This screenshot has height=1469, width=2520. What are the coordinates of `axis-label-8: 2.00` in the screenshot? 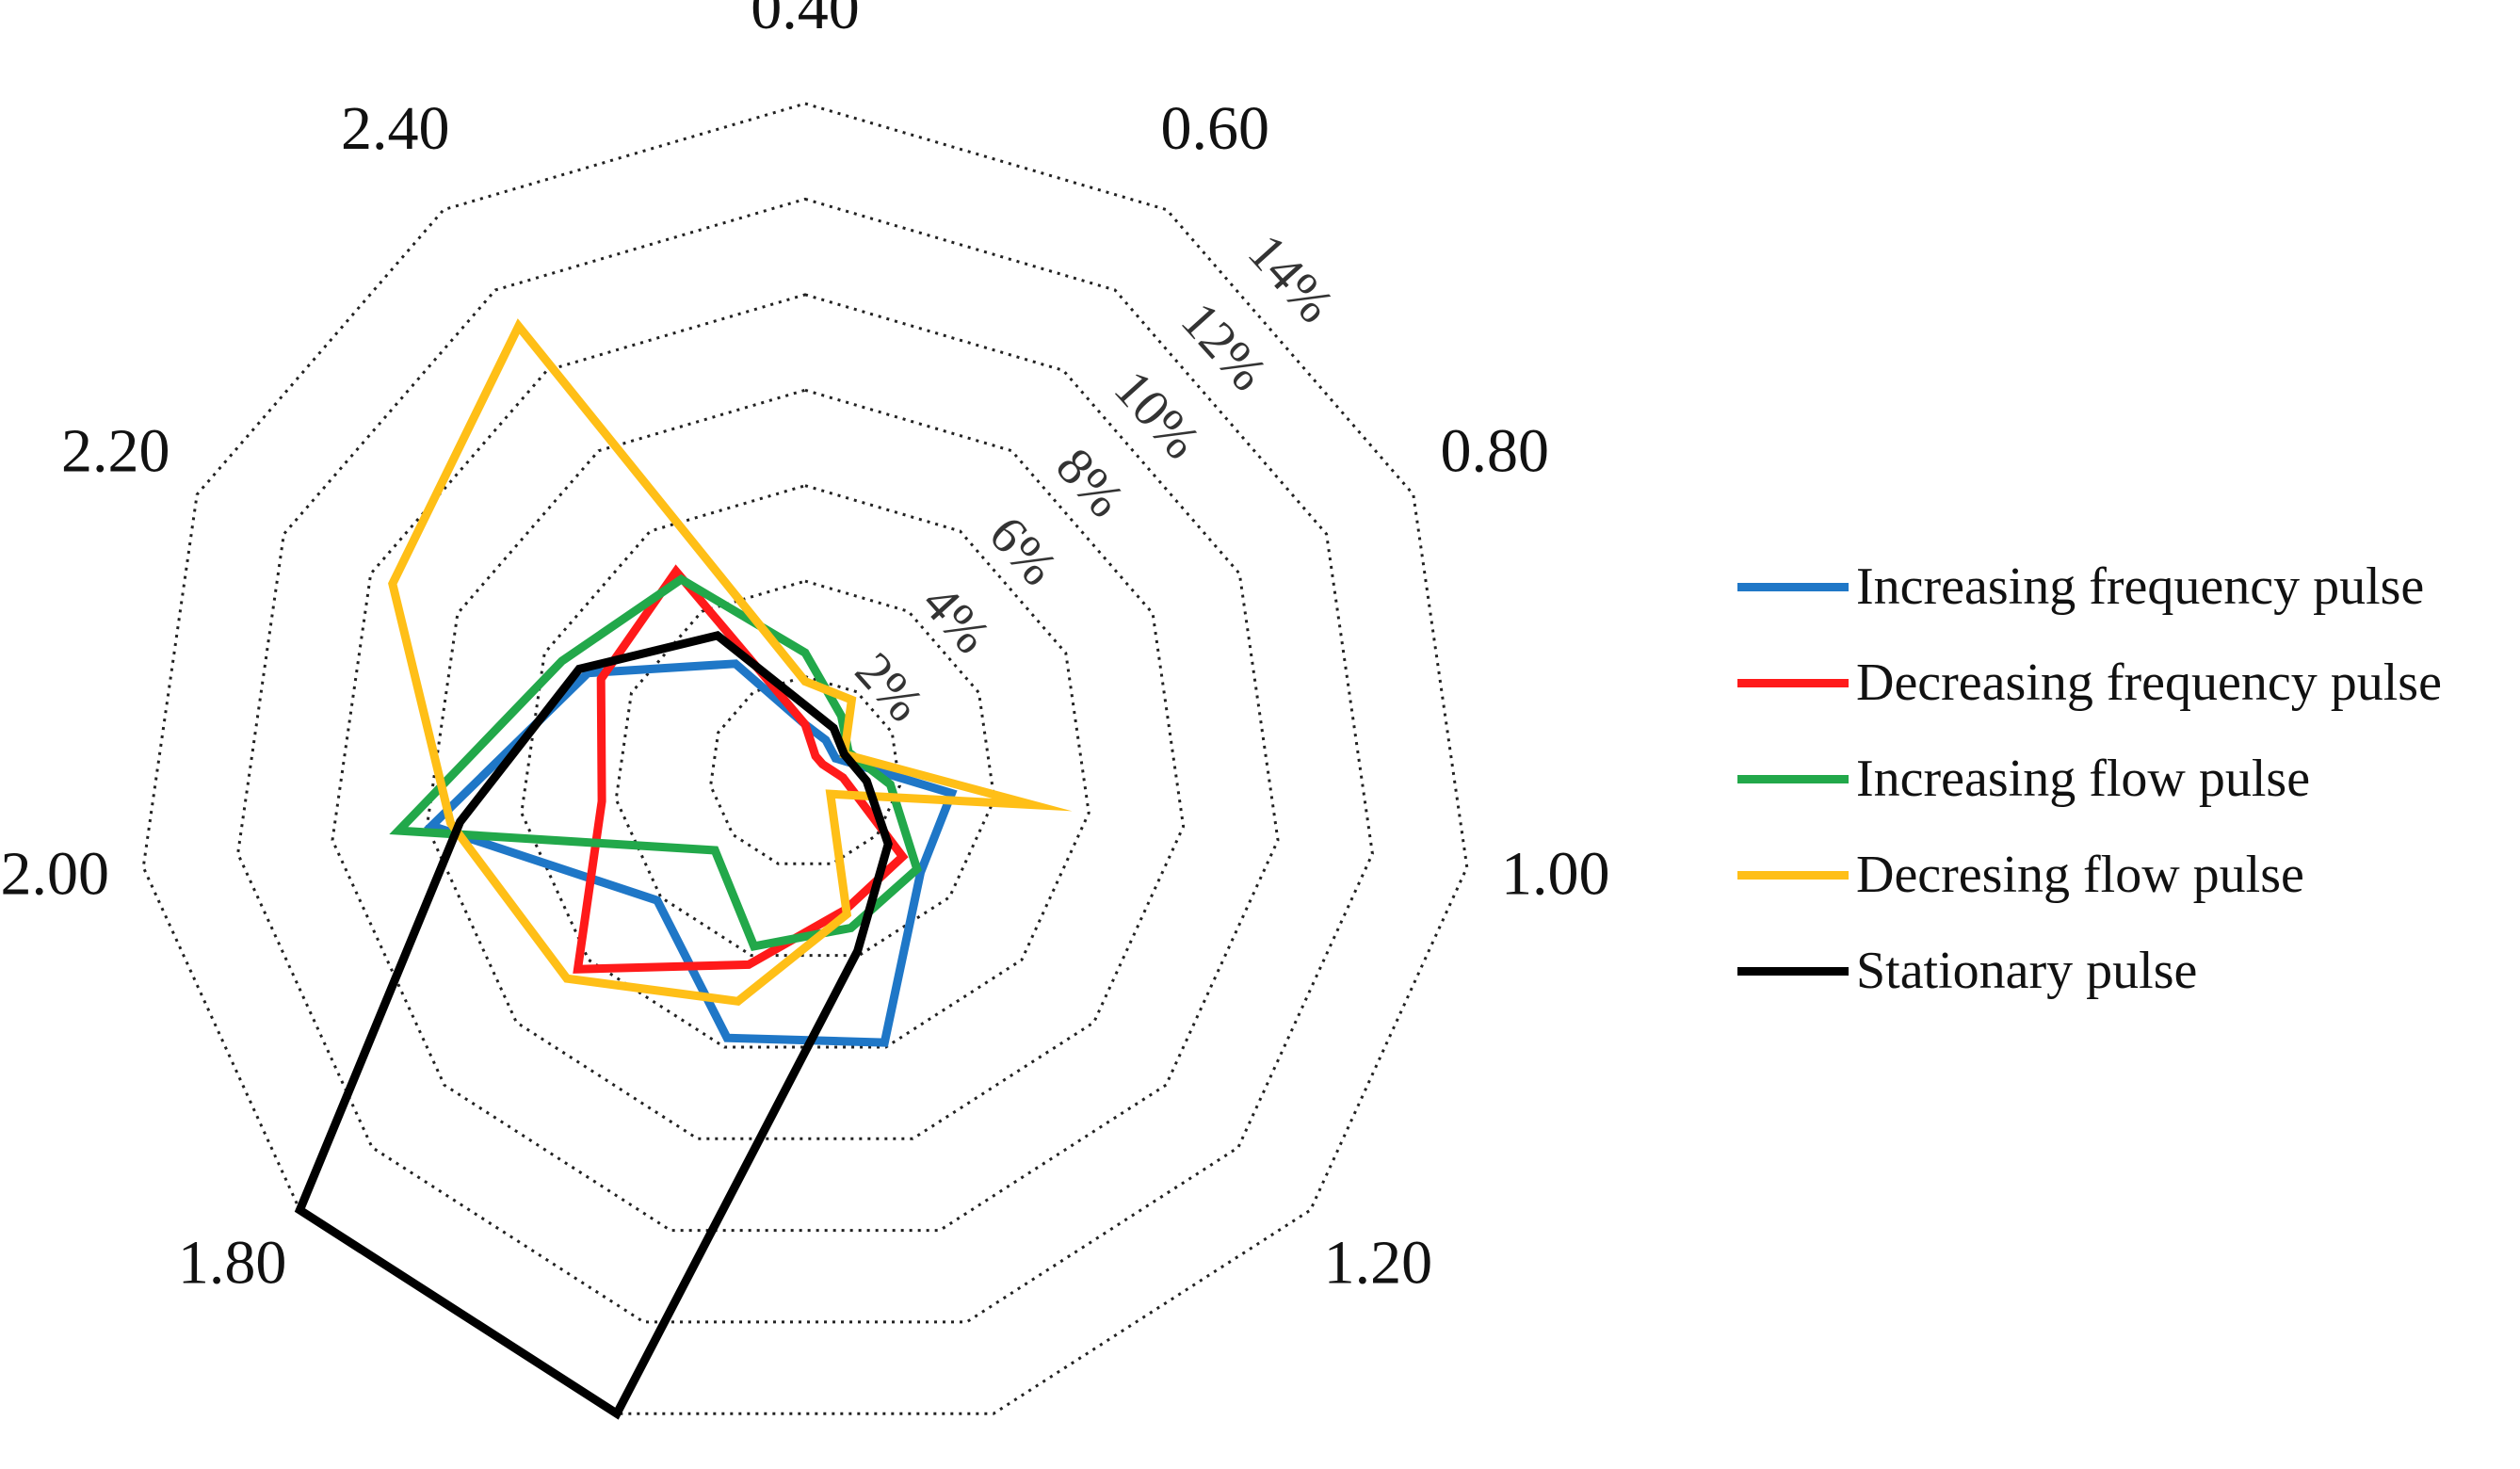 It's located at (55, 874).